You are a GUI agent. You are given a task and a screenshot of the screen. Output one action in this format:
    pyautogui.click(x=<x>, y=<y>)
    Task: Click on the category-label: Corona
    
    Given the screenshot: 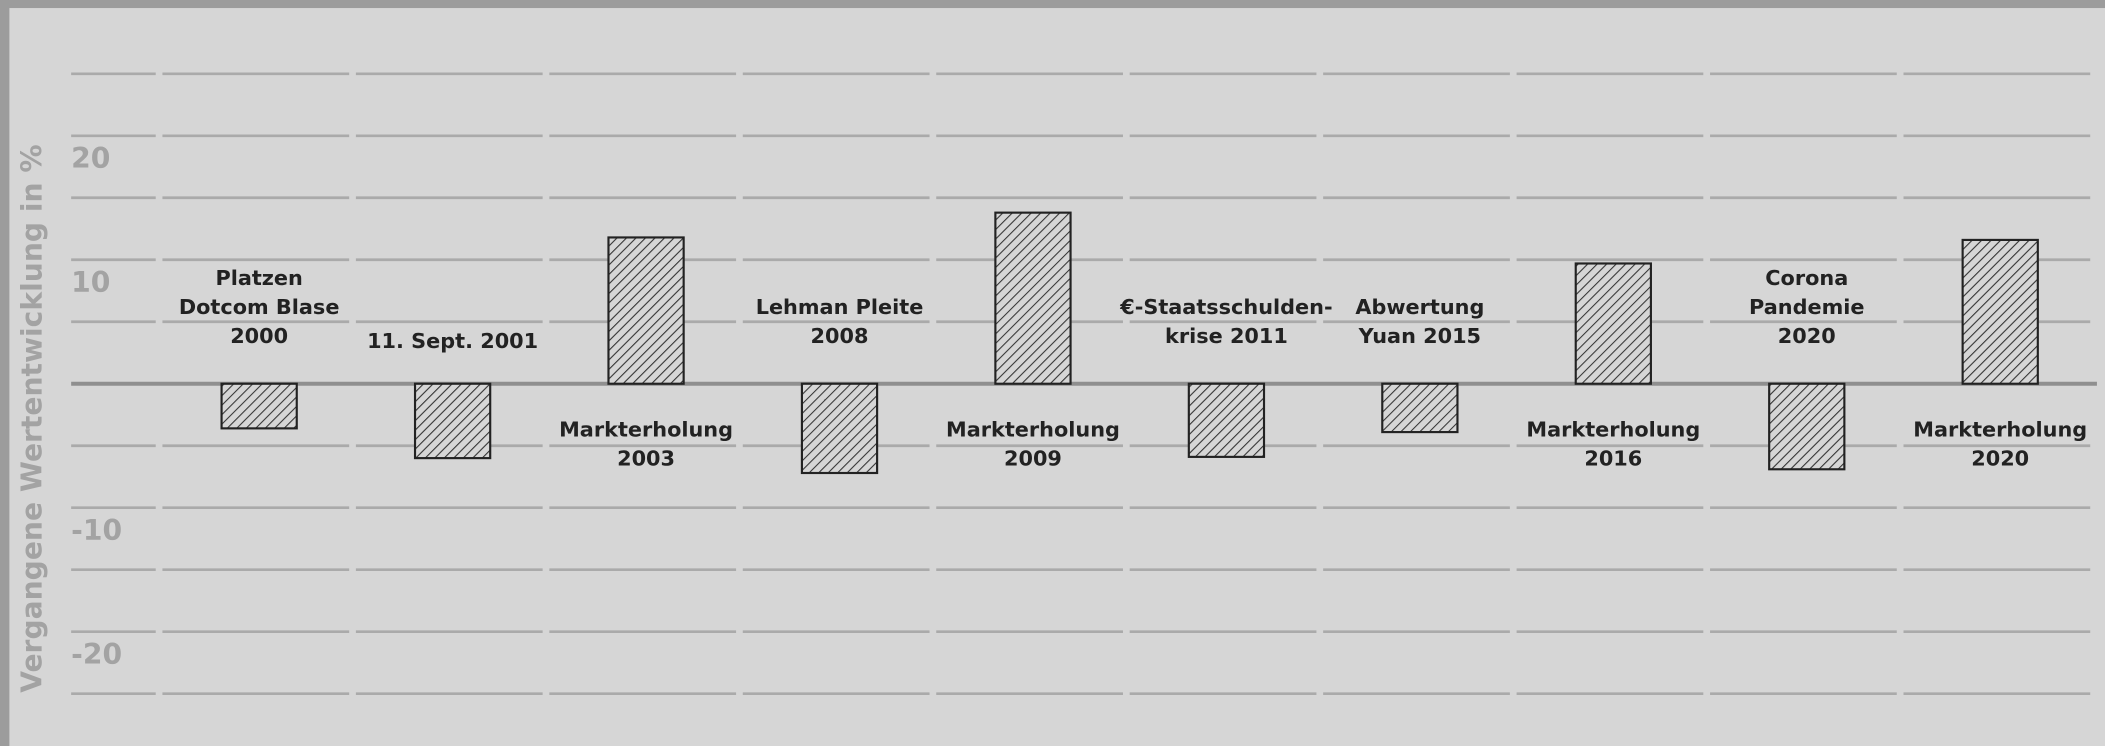 What is the action you would take?
    pyautogui.click(x=1806, y=278)
    